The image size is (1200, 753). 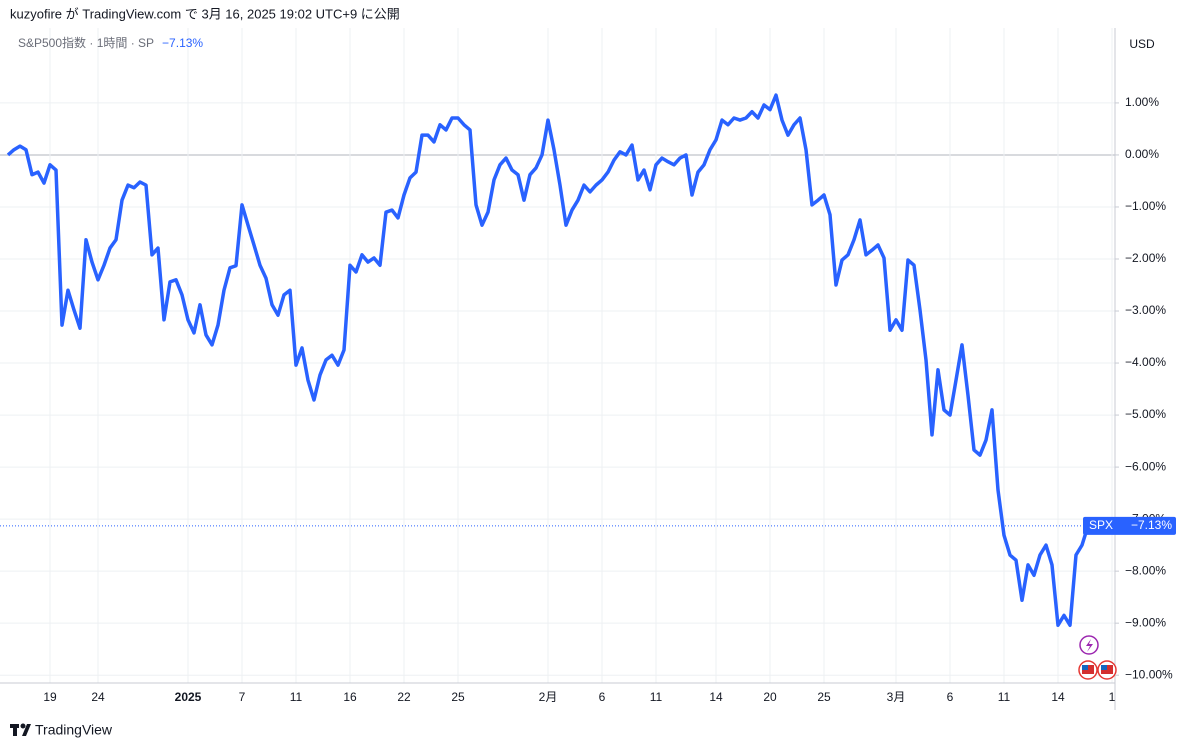 What do you see at coordinates (1101, 525) in the screenshot?
I see `price-tag-symbol: SPX` at bounding box center [1101, 525].